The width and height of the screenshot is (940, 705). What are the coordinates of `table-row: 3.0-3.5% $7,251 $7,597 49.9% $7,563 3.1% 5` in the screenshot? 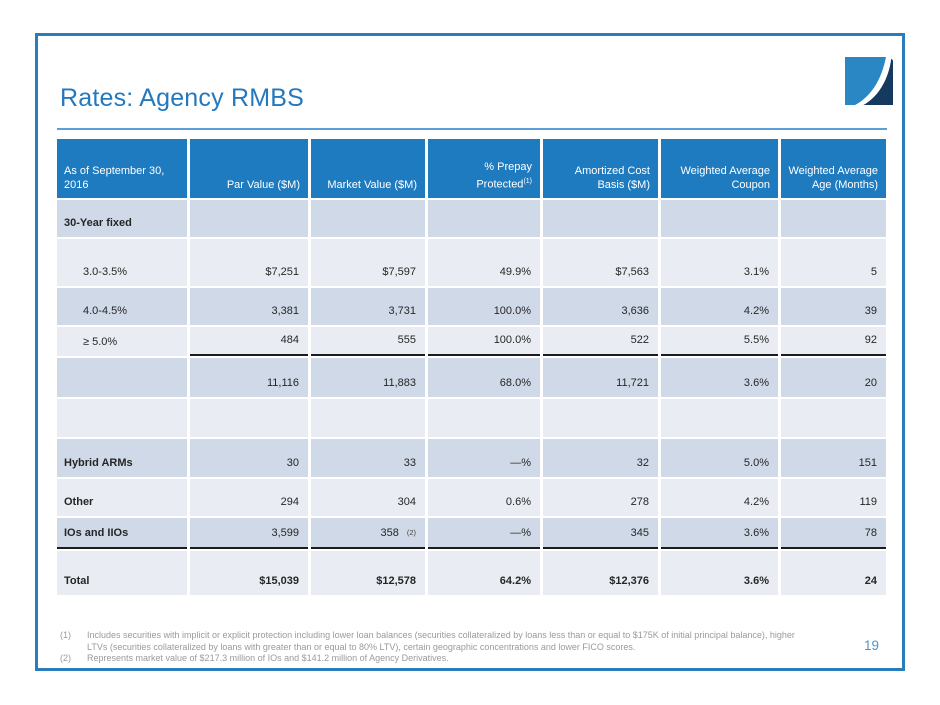 It's located at (471, 262).